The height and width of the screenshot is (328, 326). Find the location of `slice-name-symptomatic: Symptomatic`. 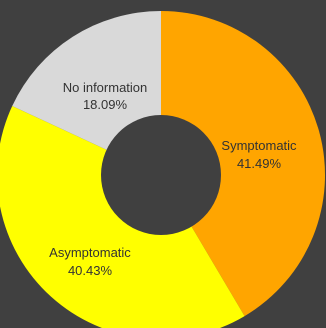

slice-name-symptomatic: Symptomatic is located at coordinates (259, 145).